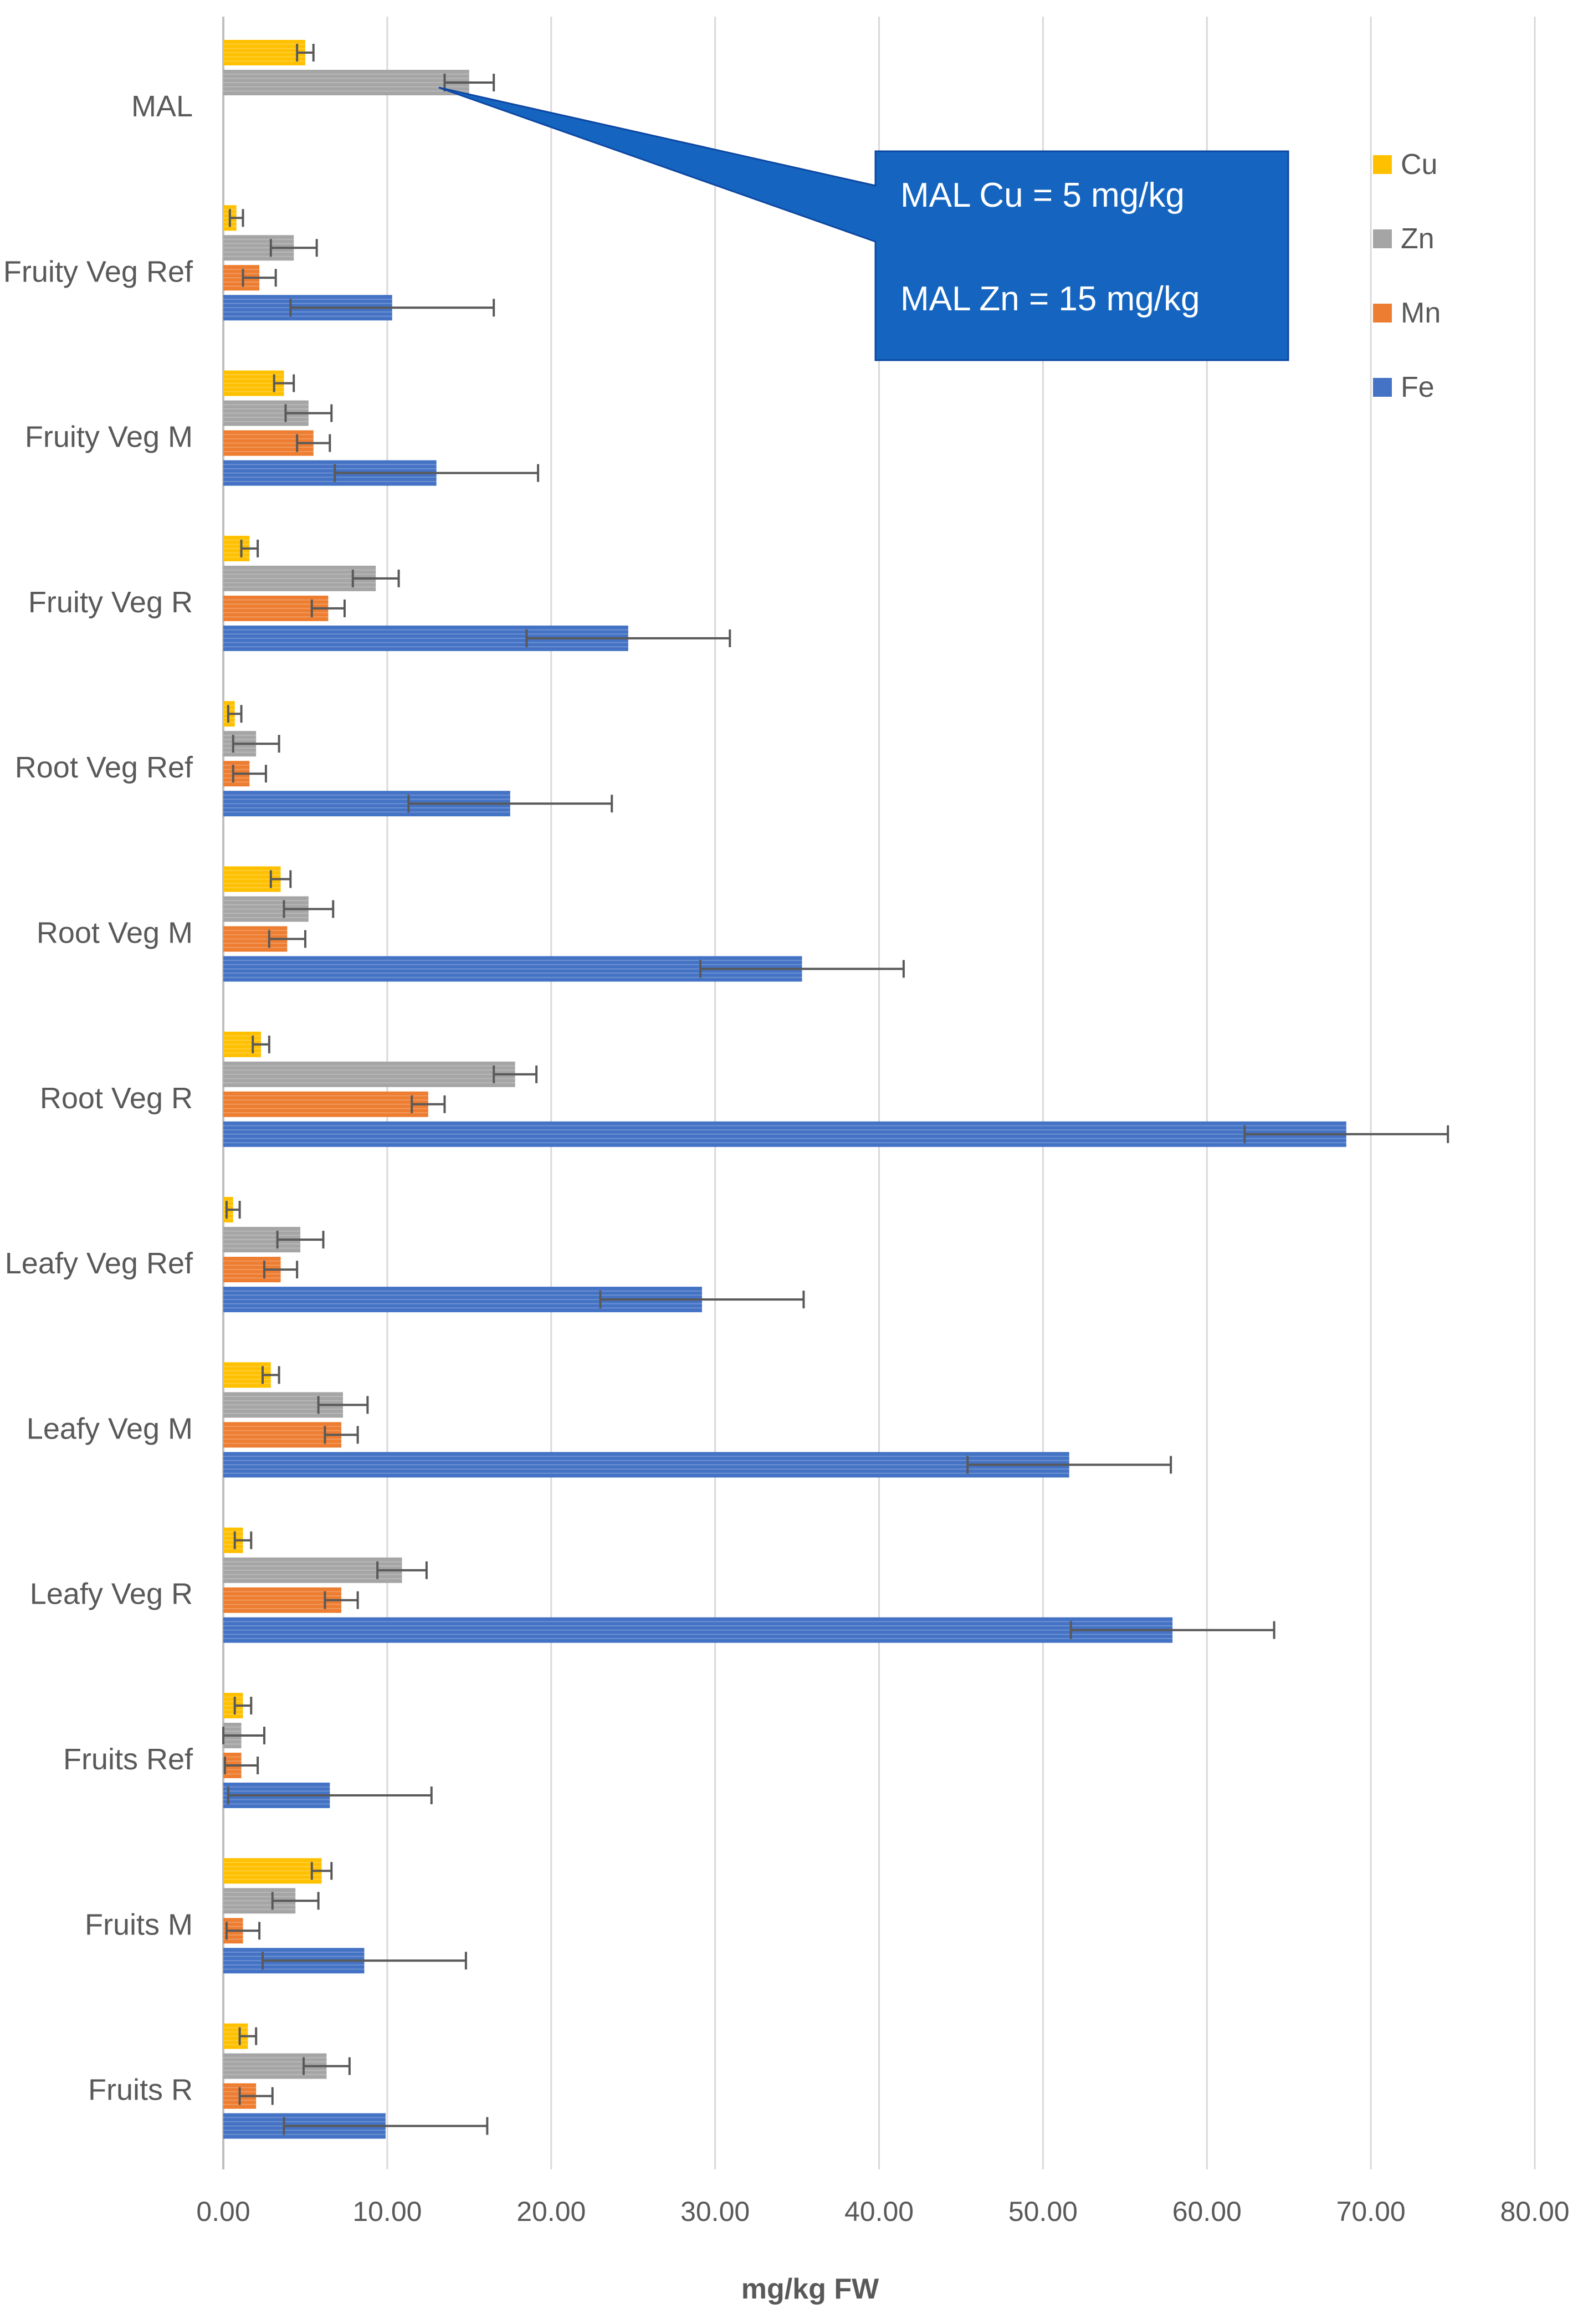  What do you see at coordinates (1207, 2211) in the screenshot?
I see `x-tick-label: 60.00` at bounding box center [1207, 2211].